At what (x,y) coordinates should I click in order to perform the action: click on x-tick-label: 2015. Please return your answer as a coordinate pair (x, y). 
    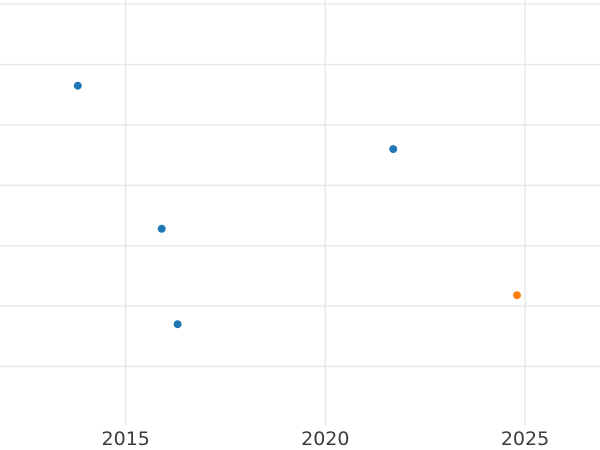
    Looking at the image, I should click on (126, 439).